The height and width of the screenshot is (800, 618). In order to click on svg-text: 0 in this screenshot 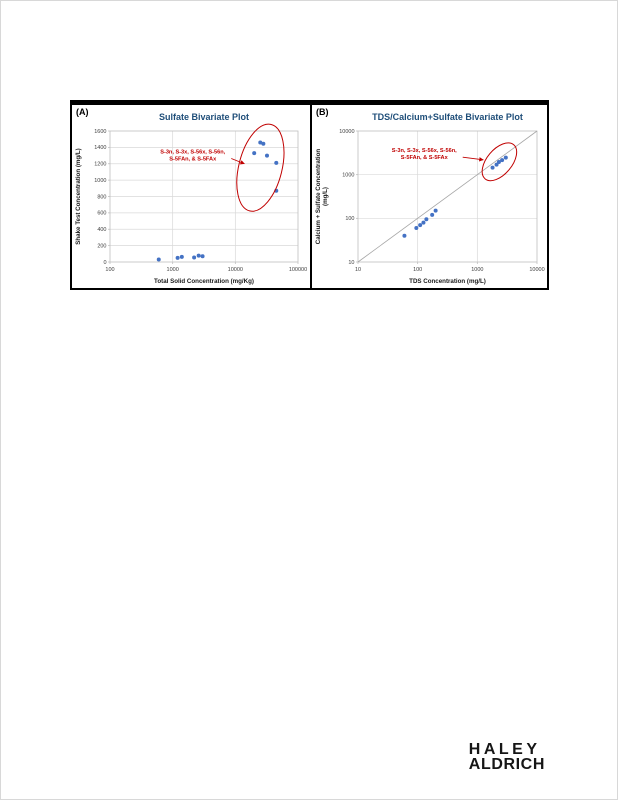, I will do `click(104, 263)`.